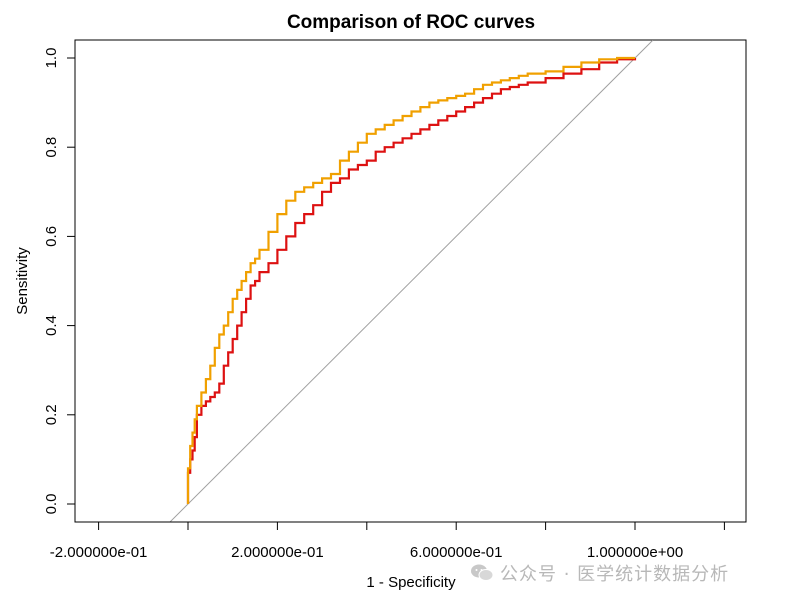 The width and height of the screenshot is (787, 602). I want to click on y-tick-label: 0.8, so click(51, 147).